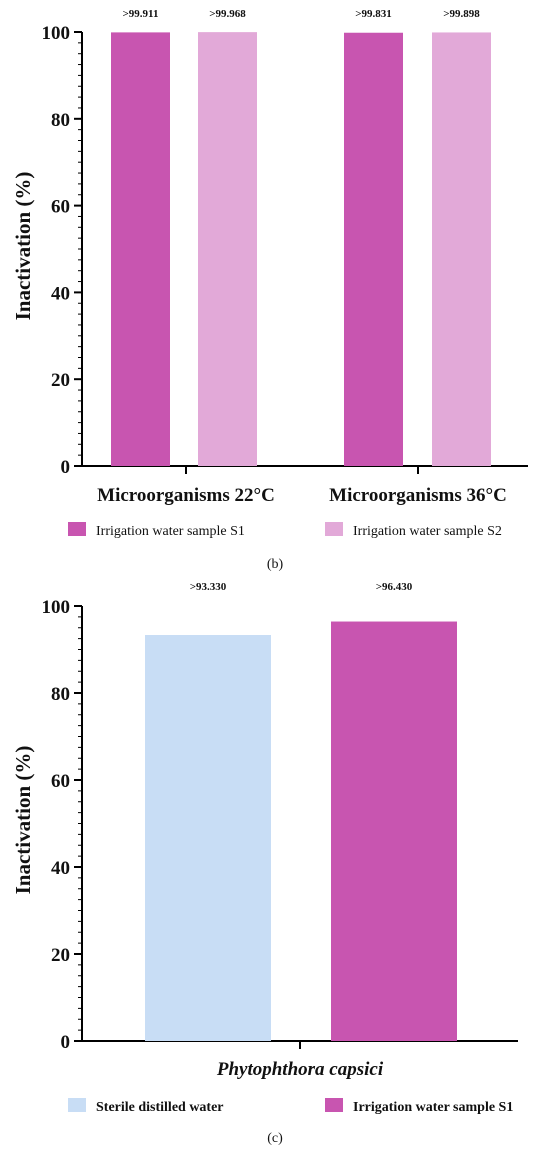  What do you see at coordinates (60, 955) in the screenshot?
I see `y-tick-label-c-1: 20` at bounding box center [60, 955].